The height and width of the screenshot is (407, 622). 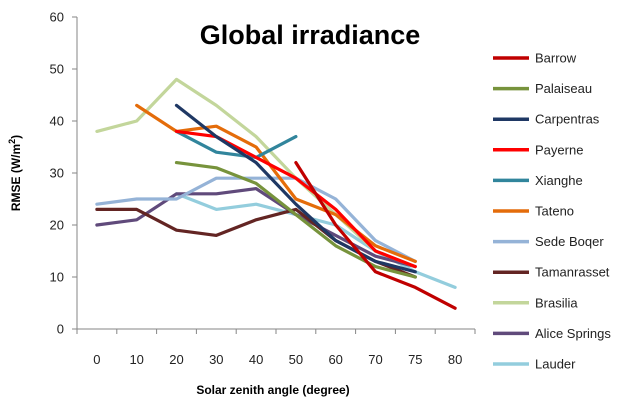 I want to click on series-line-lauder, so click(x=315, y=240).